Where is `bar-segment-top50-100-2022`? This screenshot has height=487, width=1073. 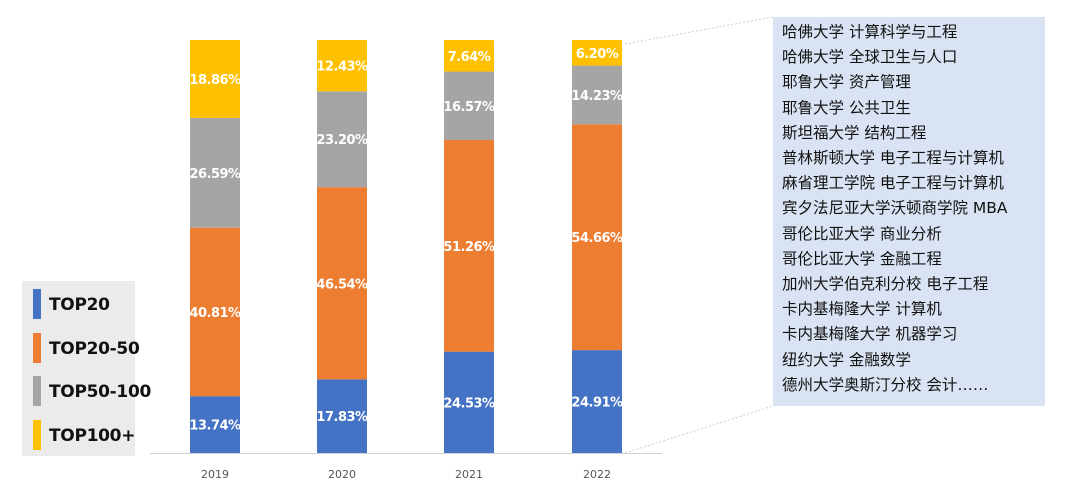 bar-segment-top50-100-2022 is located at coordinates (597, 95).